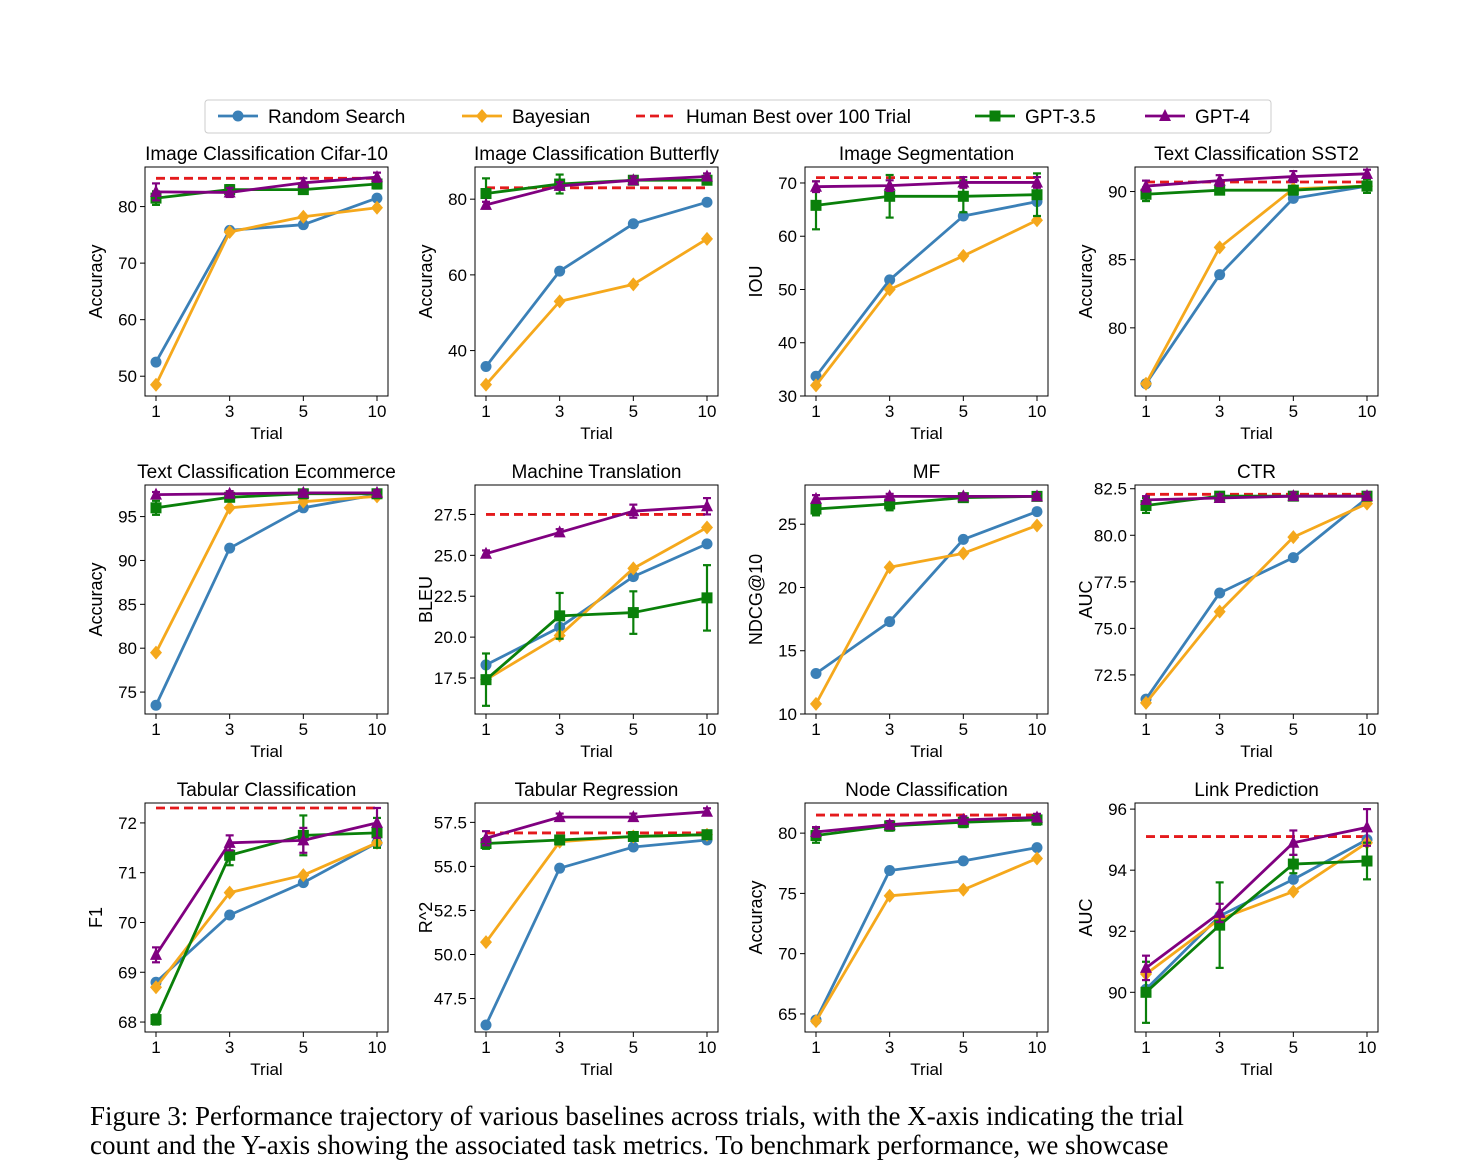  Describe the element at coordinates (707, 1047) in the screenshot. I see `x-tick-label: 10` at that location.